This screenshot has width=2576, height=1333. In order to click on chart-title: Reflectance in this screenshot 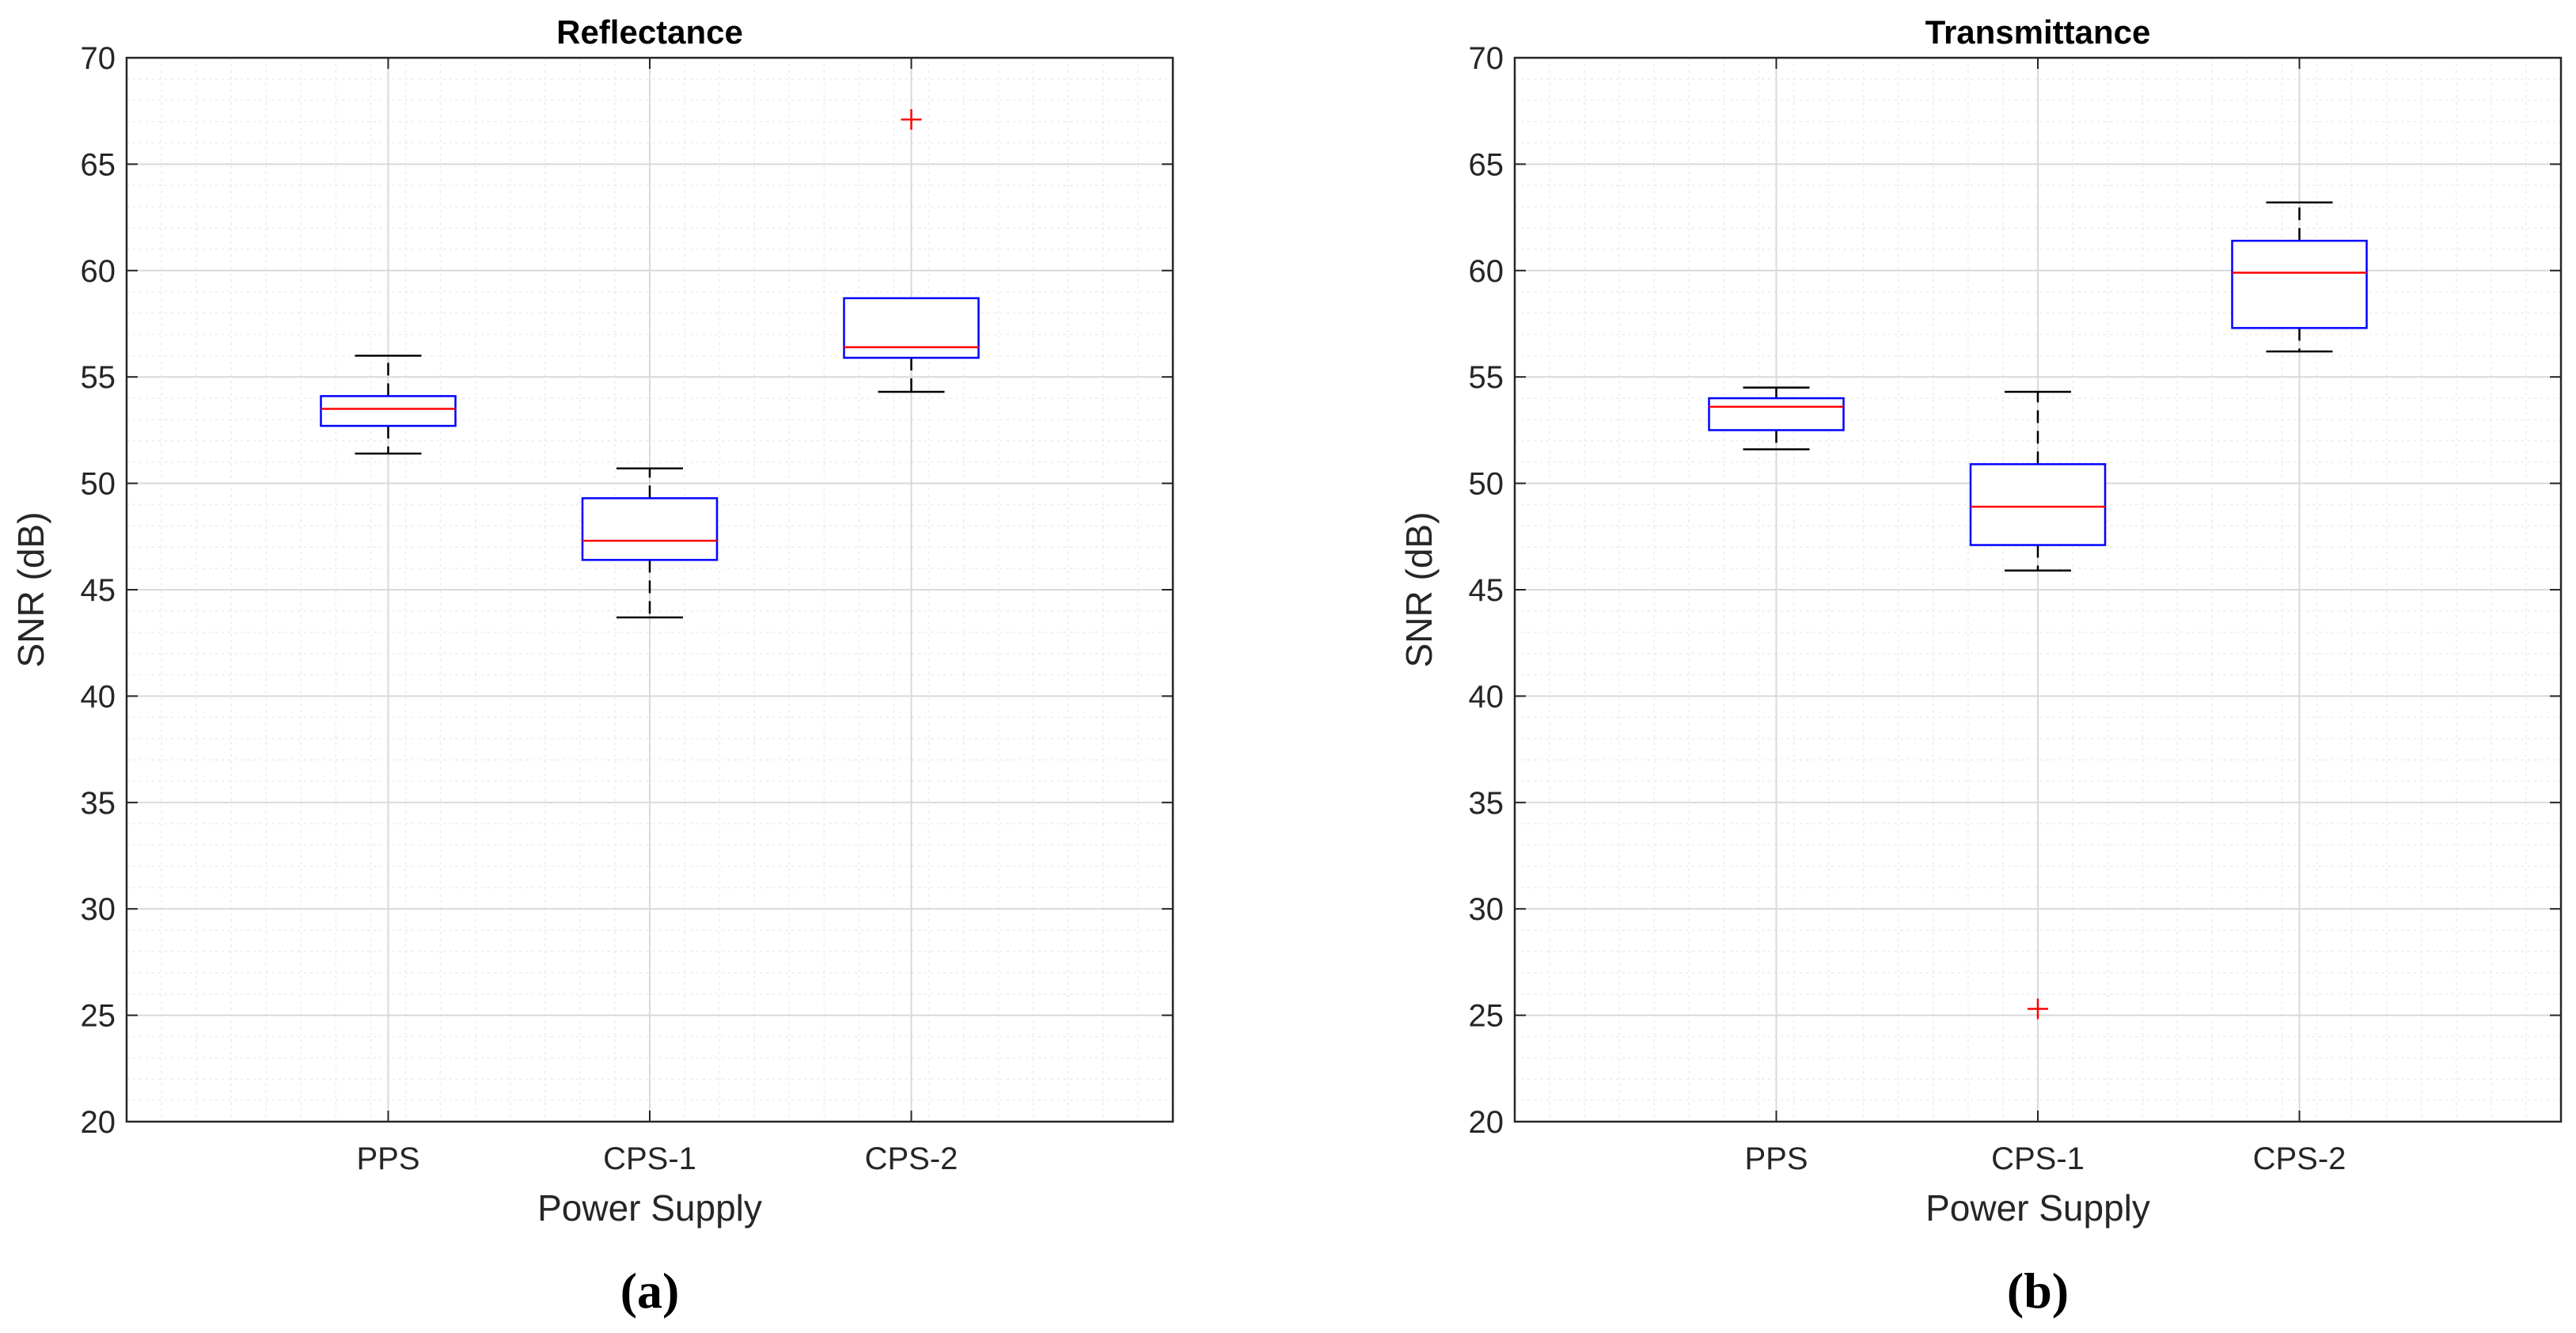, I will do `click(649, 32)`.